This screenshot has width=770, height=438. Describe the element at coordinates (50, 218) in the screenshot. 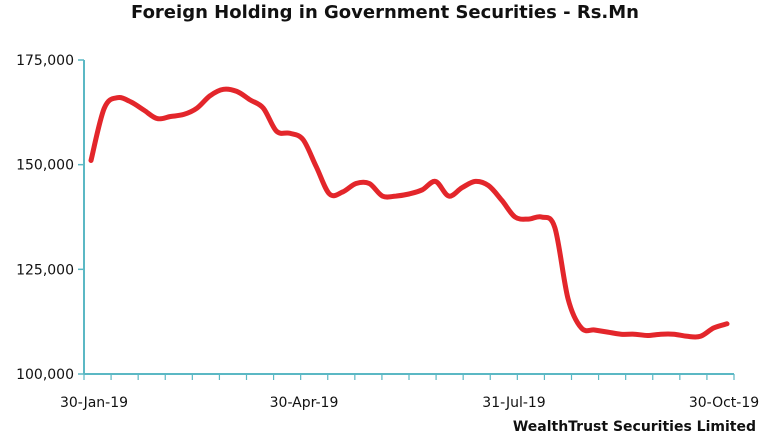

I see `y-axis: 100,000 125,000 150,000 175,000` at that location.